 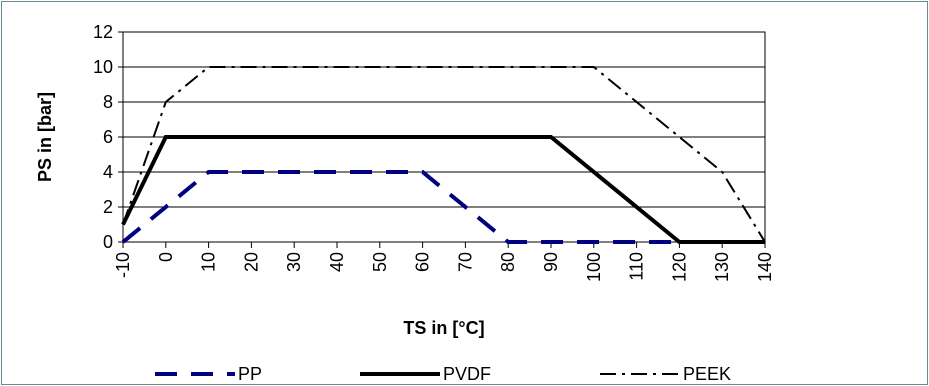 I want to click on legend: PP PVDF PEEK, so click(x=443, y=374).